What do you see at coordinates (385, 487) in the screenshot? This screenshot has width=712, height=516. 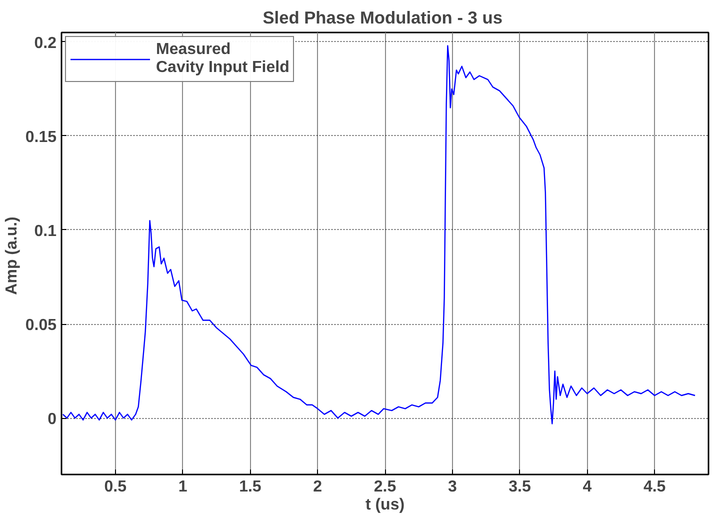 I see `x-tick-label: 2.5` at bounding box center [385, 487].